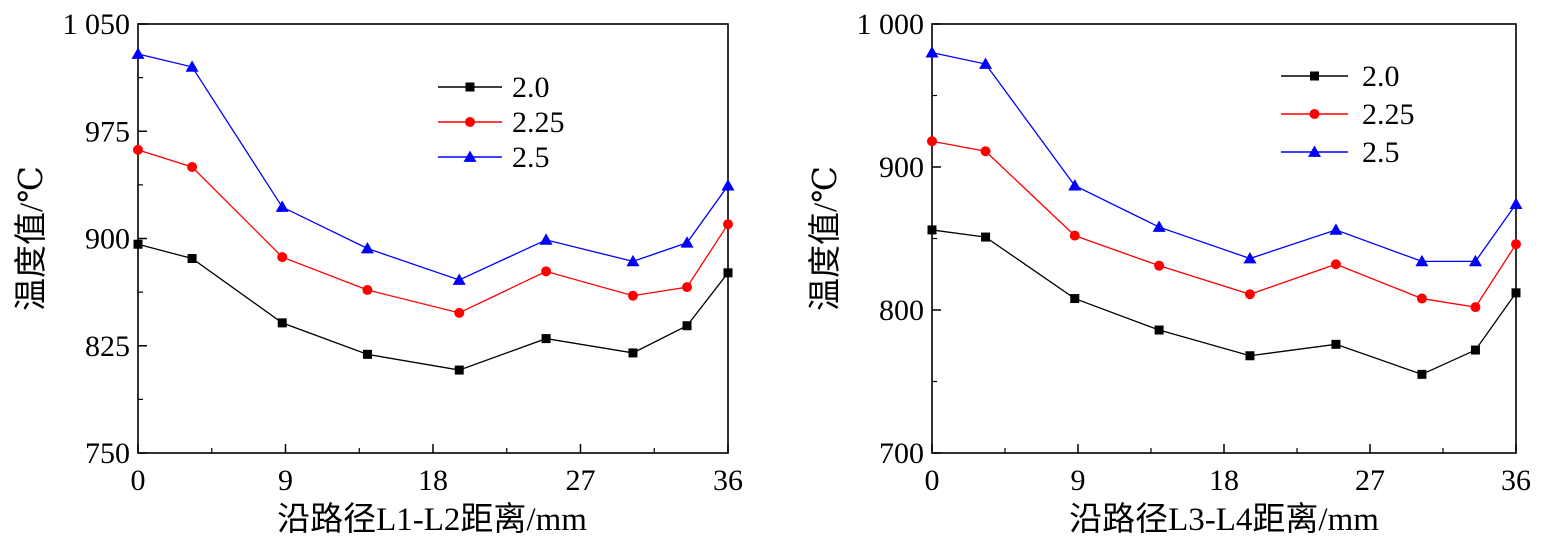  I want to click on y-tick-label: 1 000, so click(891, 24).